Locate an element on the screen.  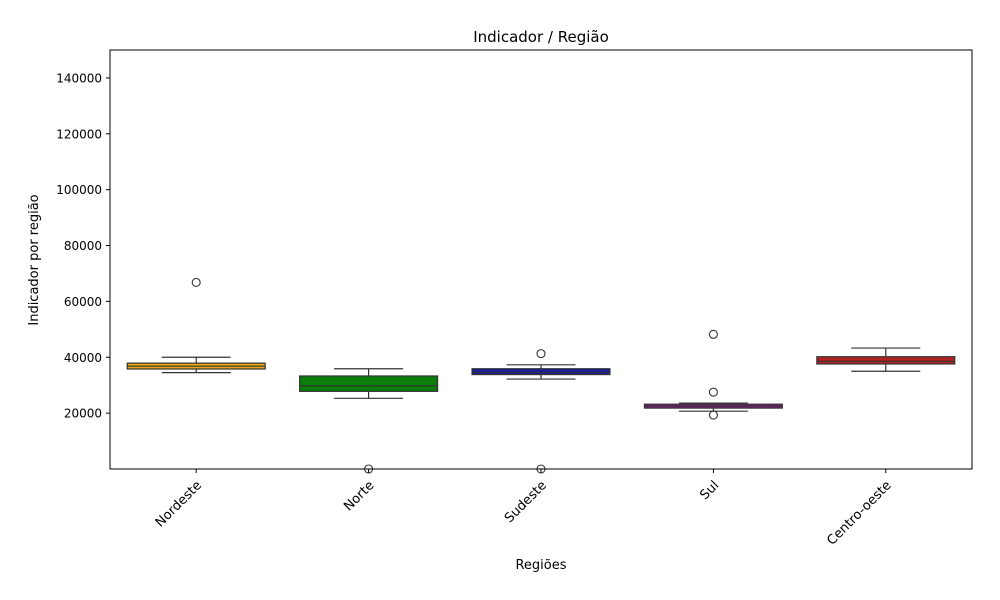
y-tick-label: 100000 is located at coordinates (79, 190).